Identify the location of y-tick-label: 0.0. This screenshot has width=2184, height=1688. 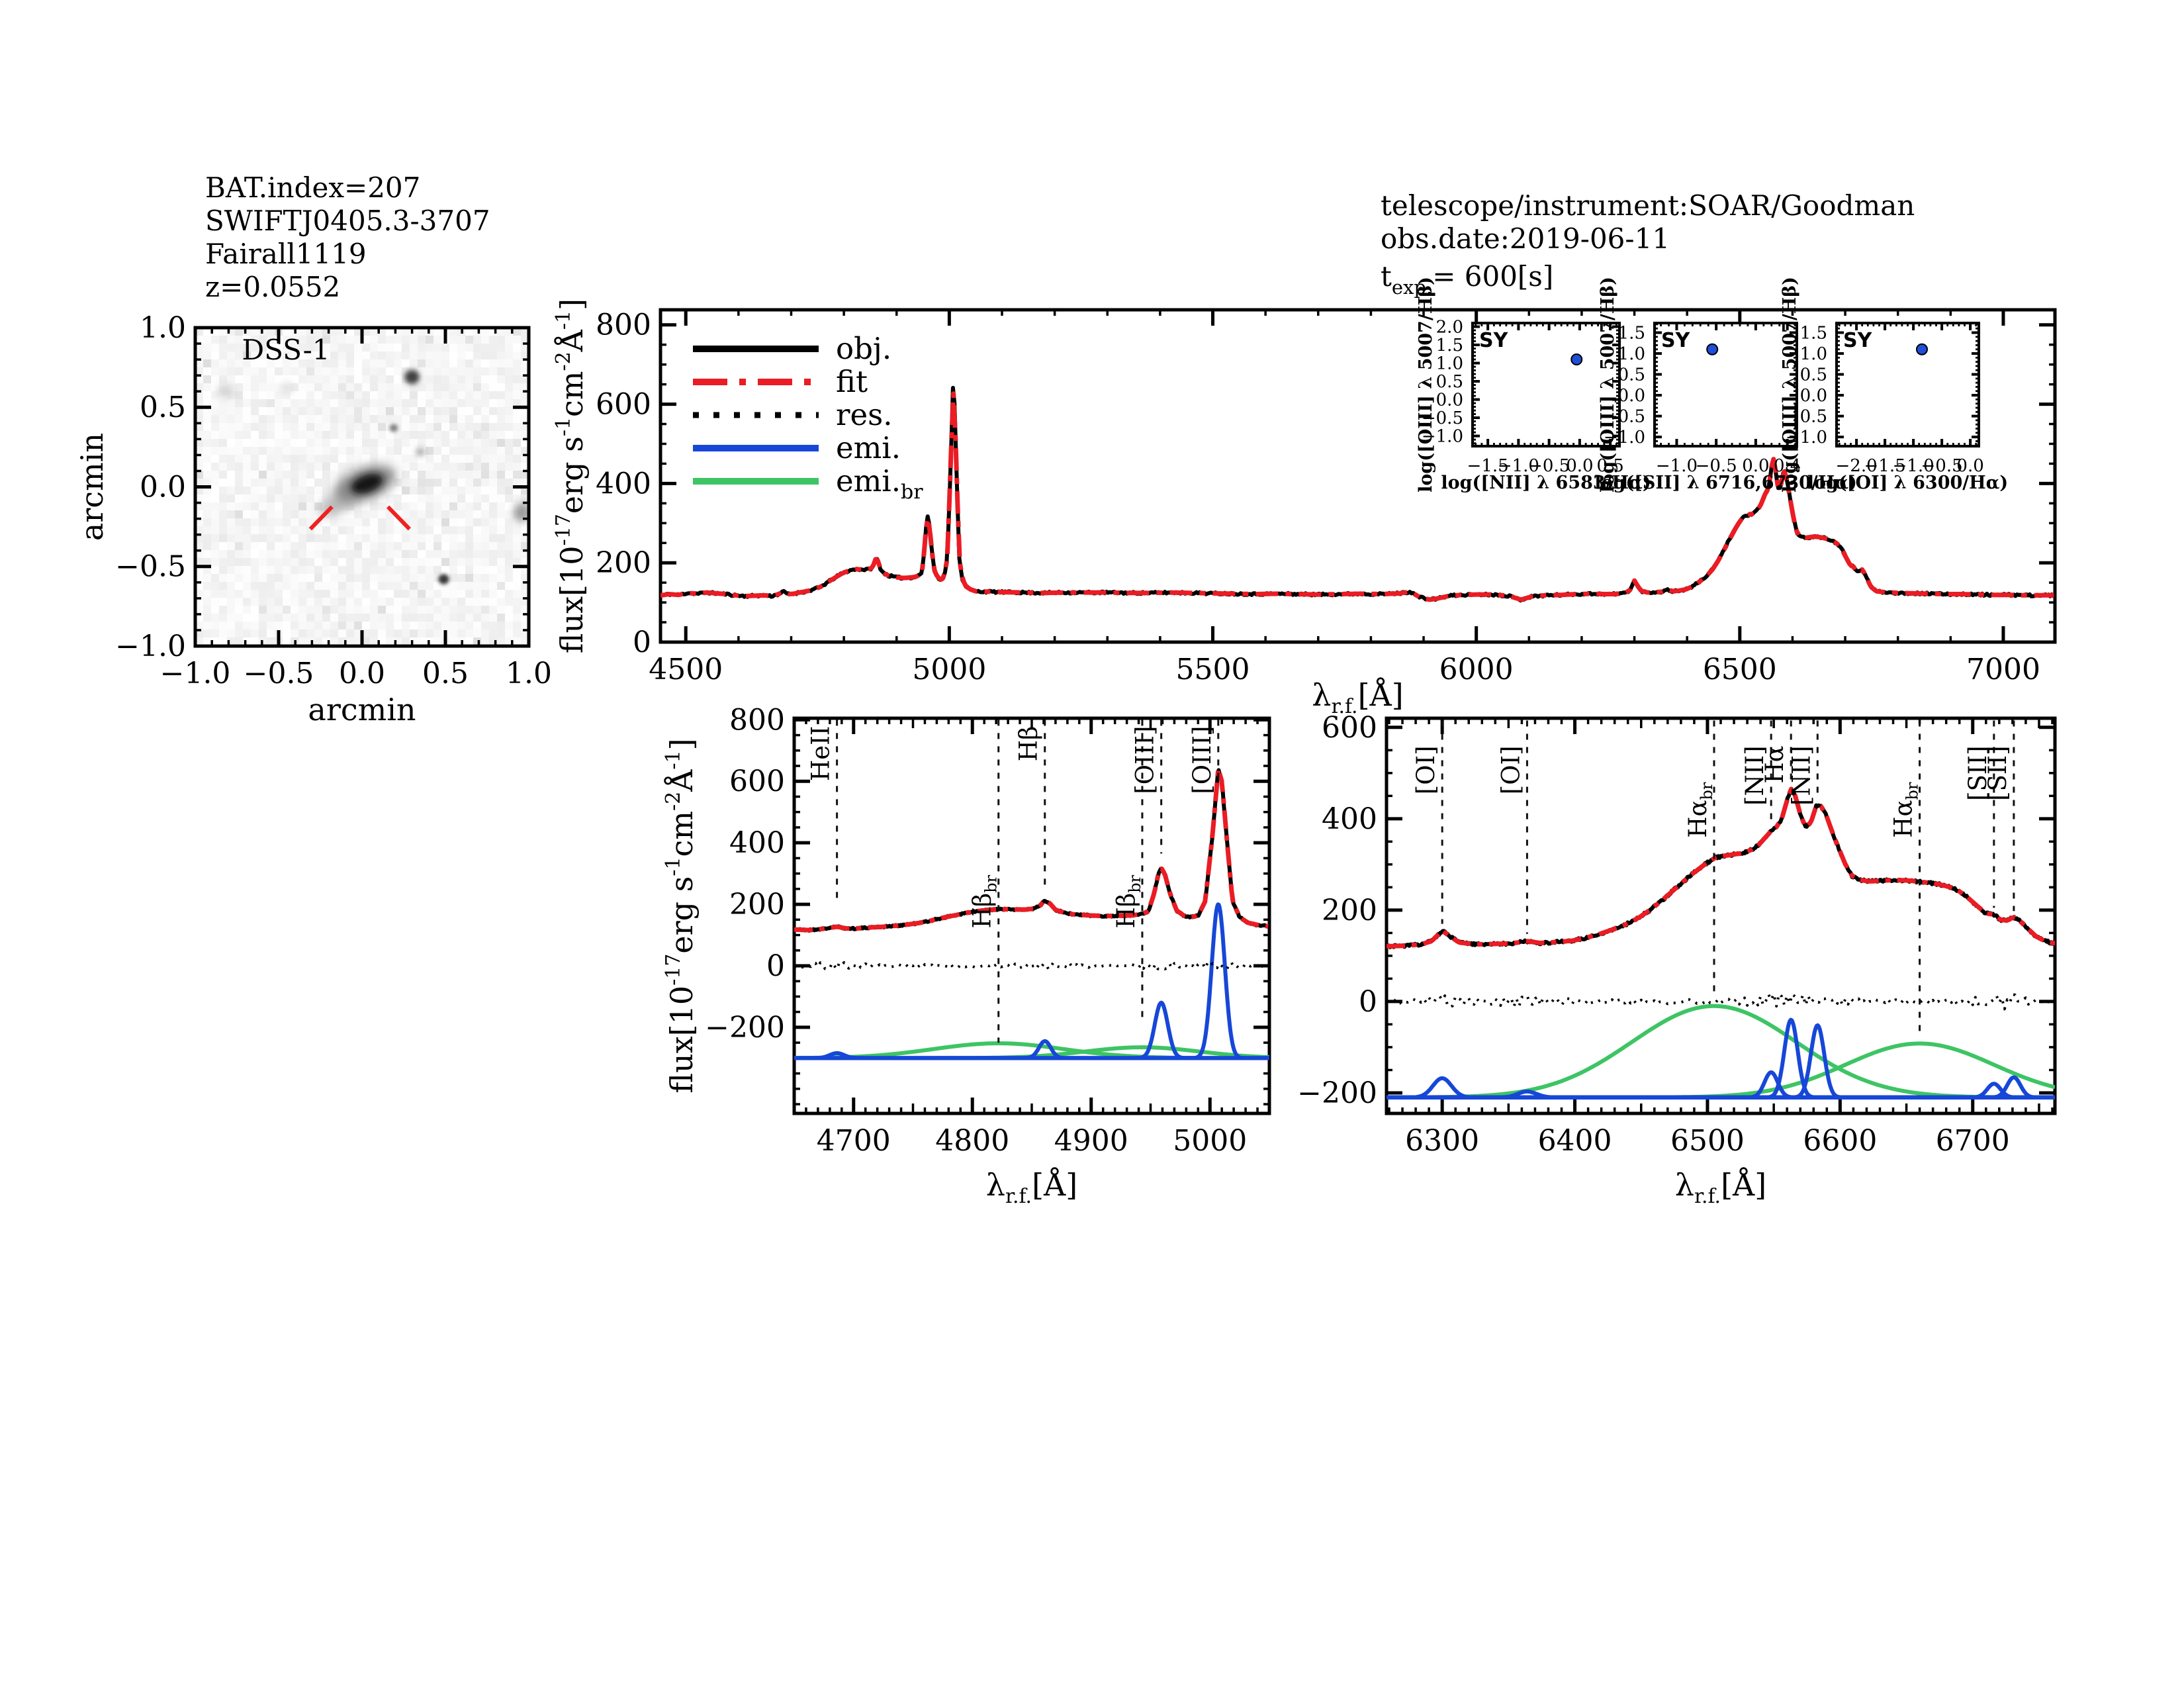
(1814, 396).